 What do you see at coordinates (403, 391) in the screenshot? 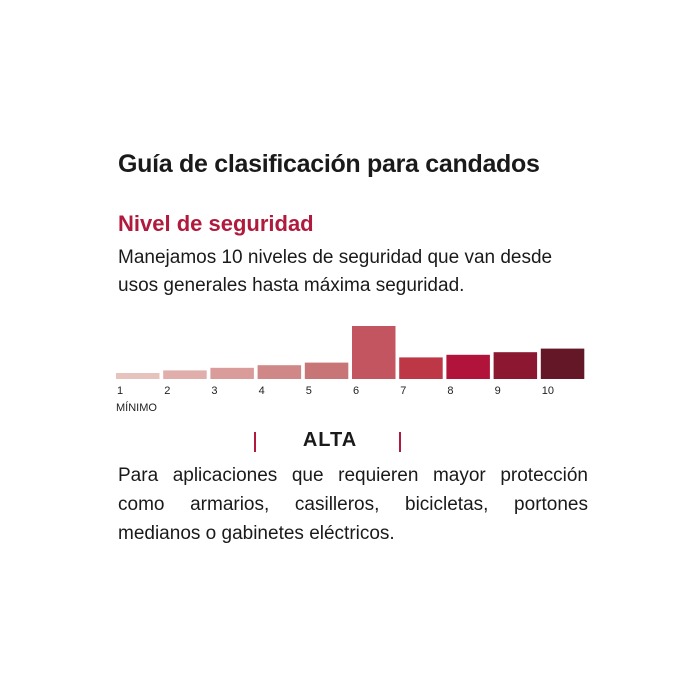
I see `tick-label-7: 7` at bounding box center [403, 391].